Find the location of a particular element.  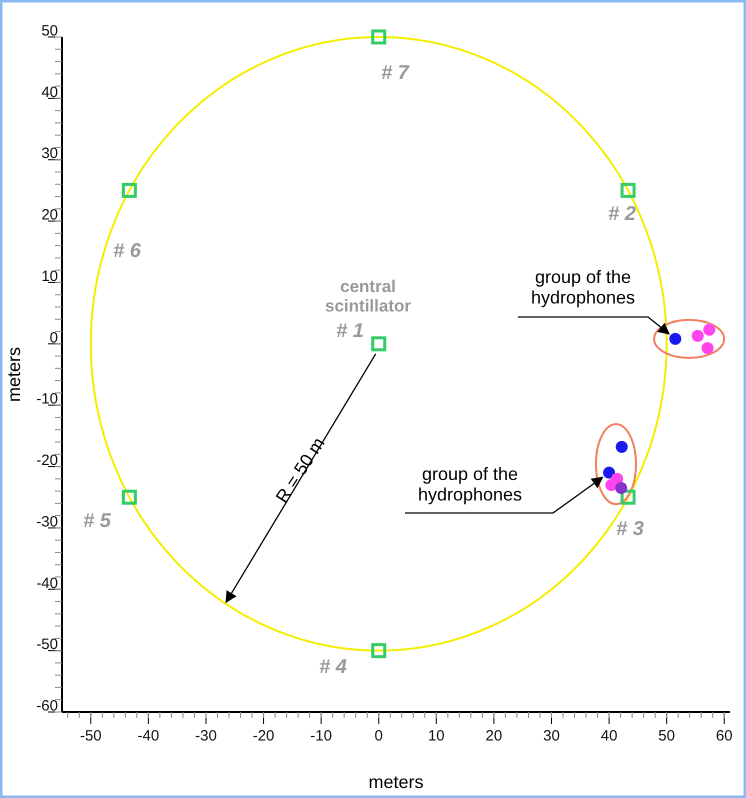

x-axis-title: meters is located at coordinates (396, 782).